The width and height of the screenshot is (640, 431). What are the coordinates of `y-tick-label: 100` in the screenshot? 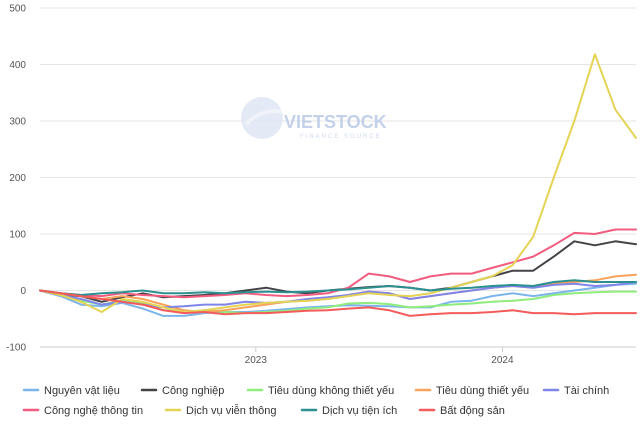 It's located at (17, 235).